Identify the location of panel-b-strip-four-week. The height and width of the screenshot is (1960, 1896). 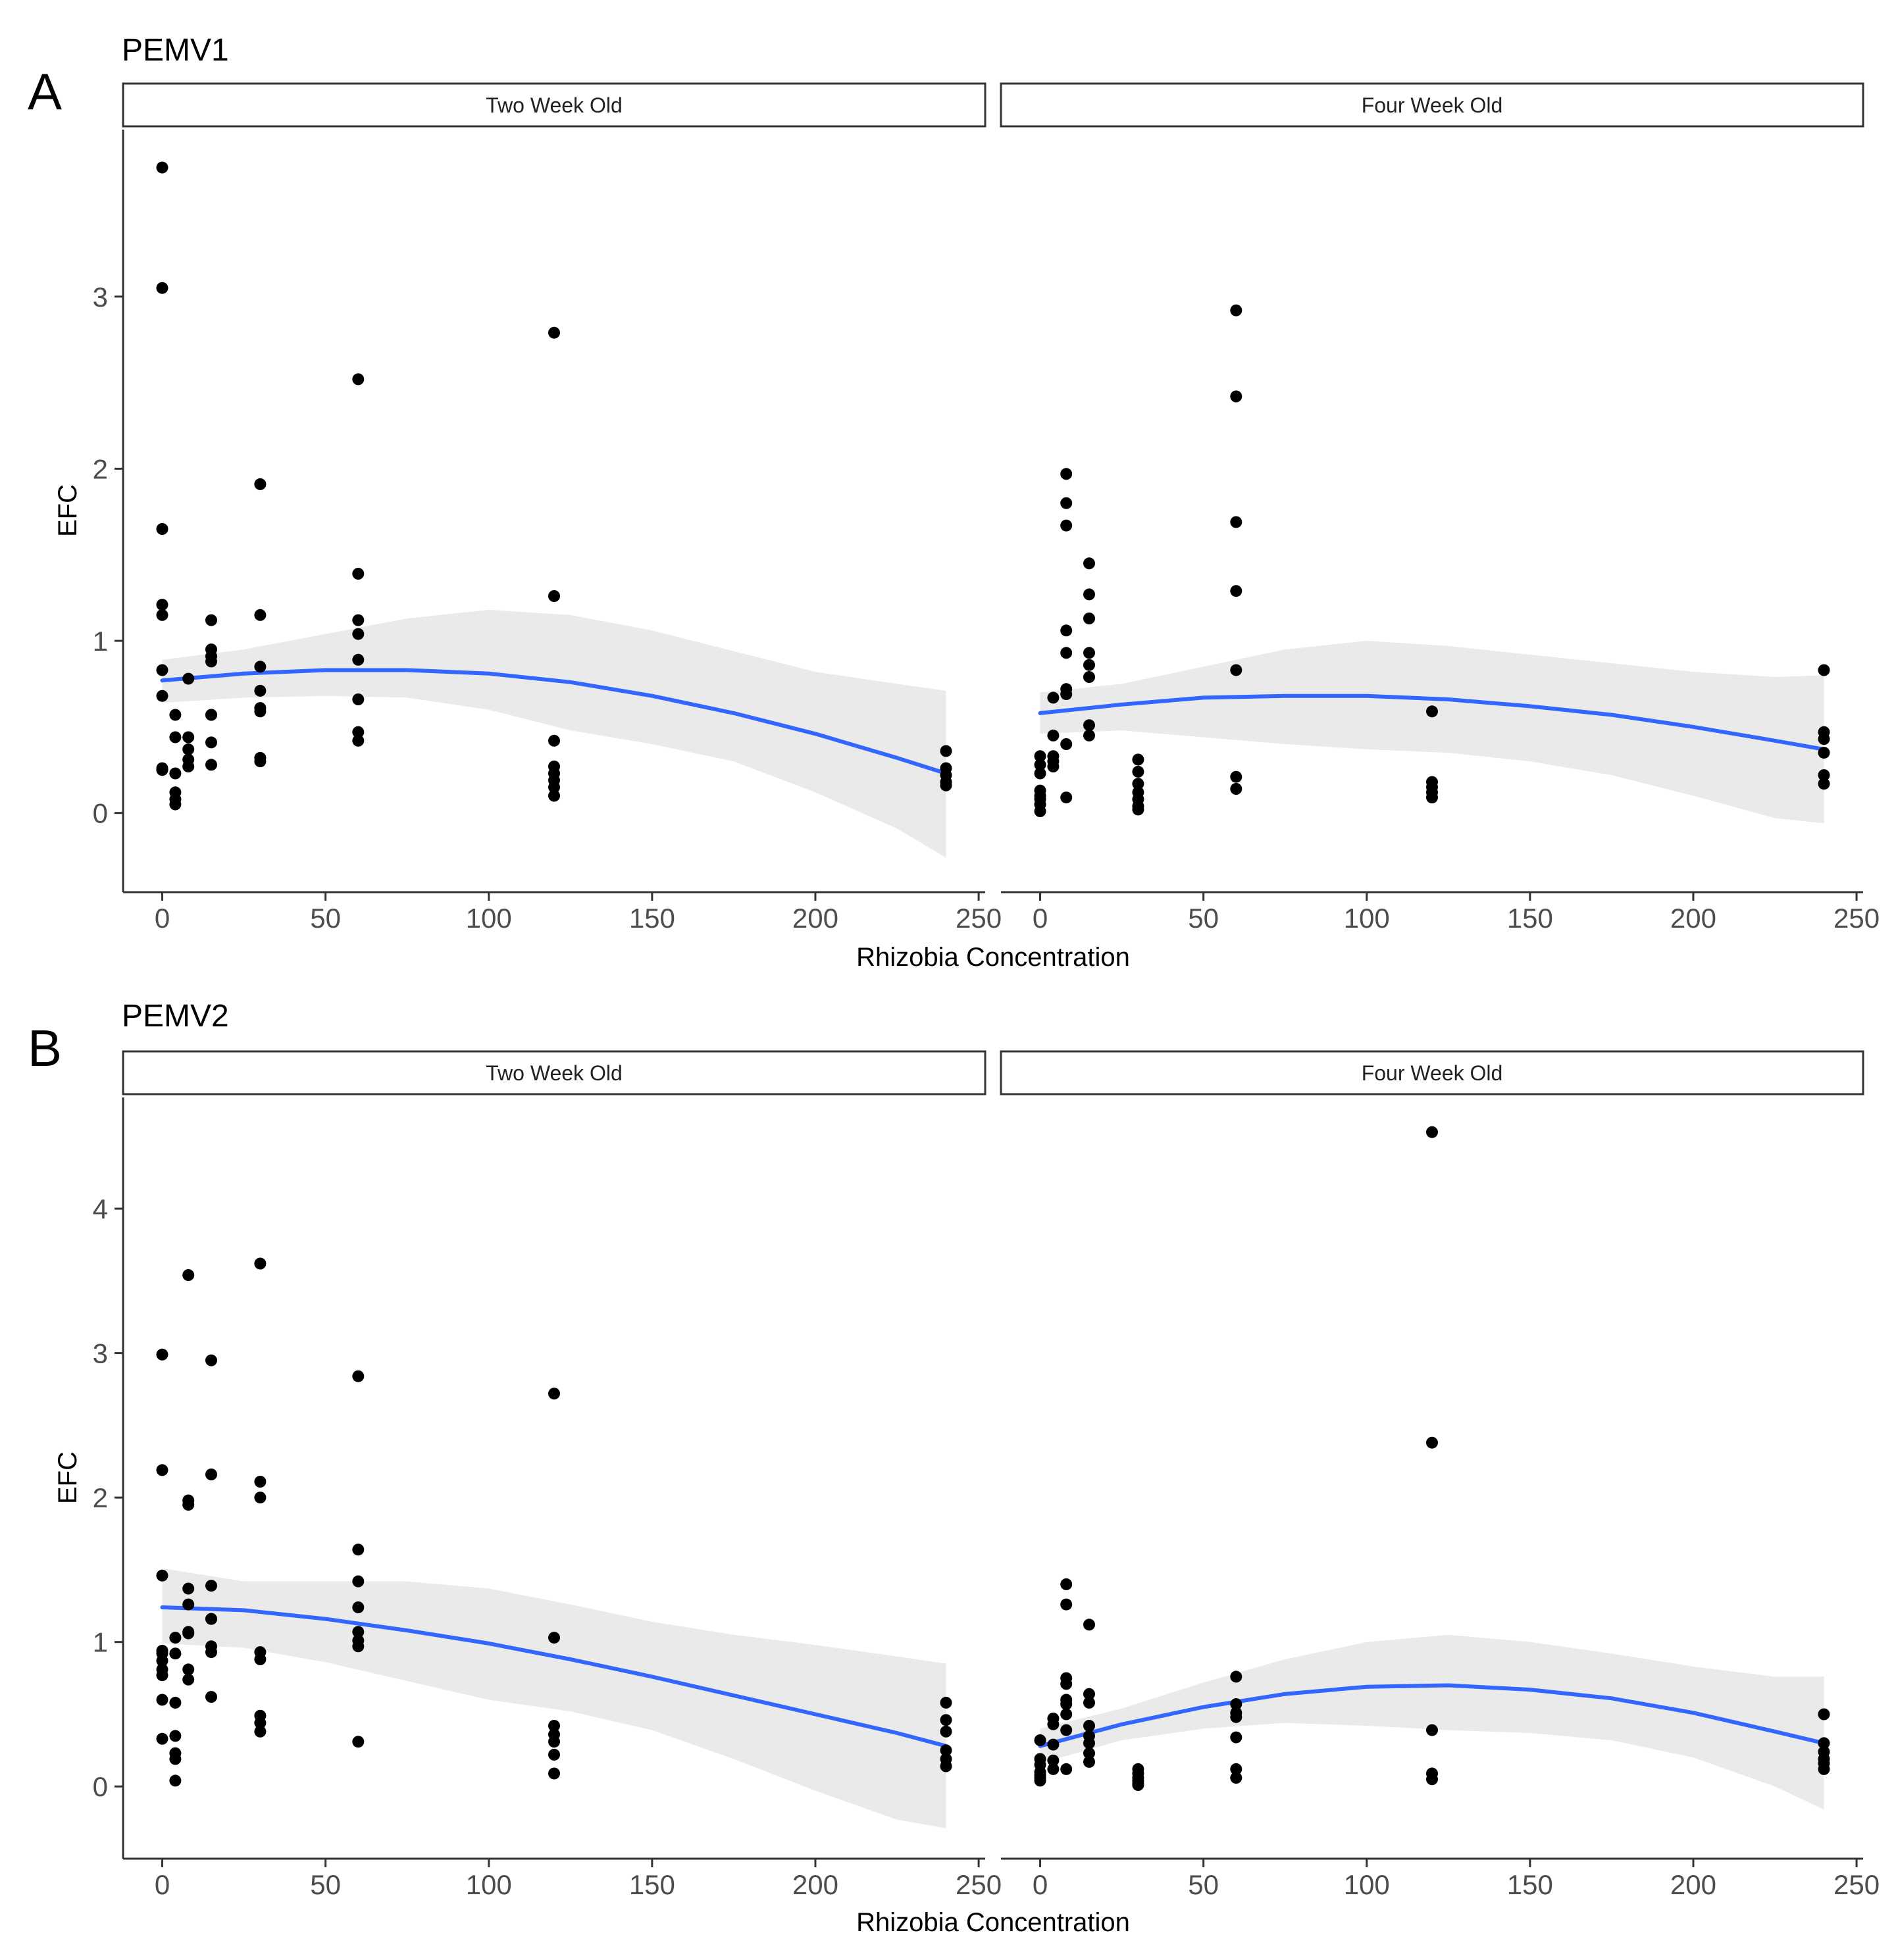
(1432, 1072).